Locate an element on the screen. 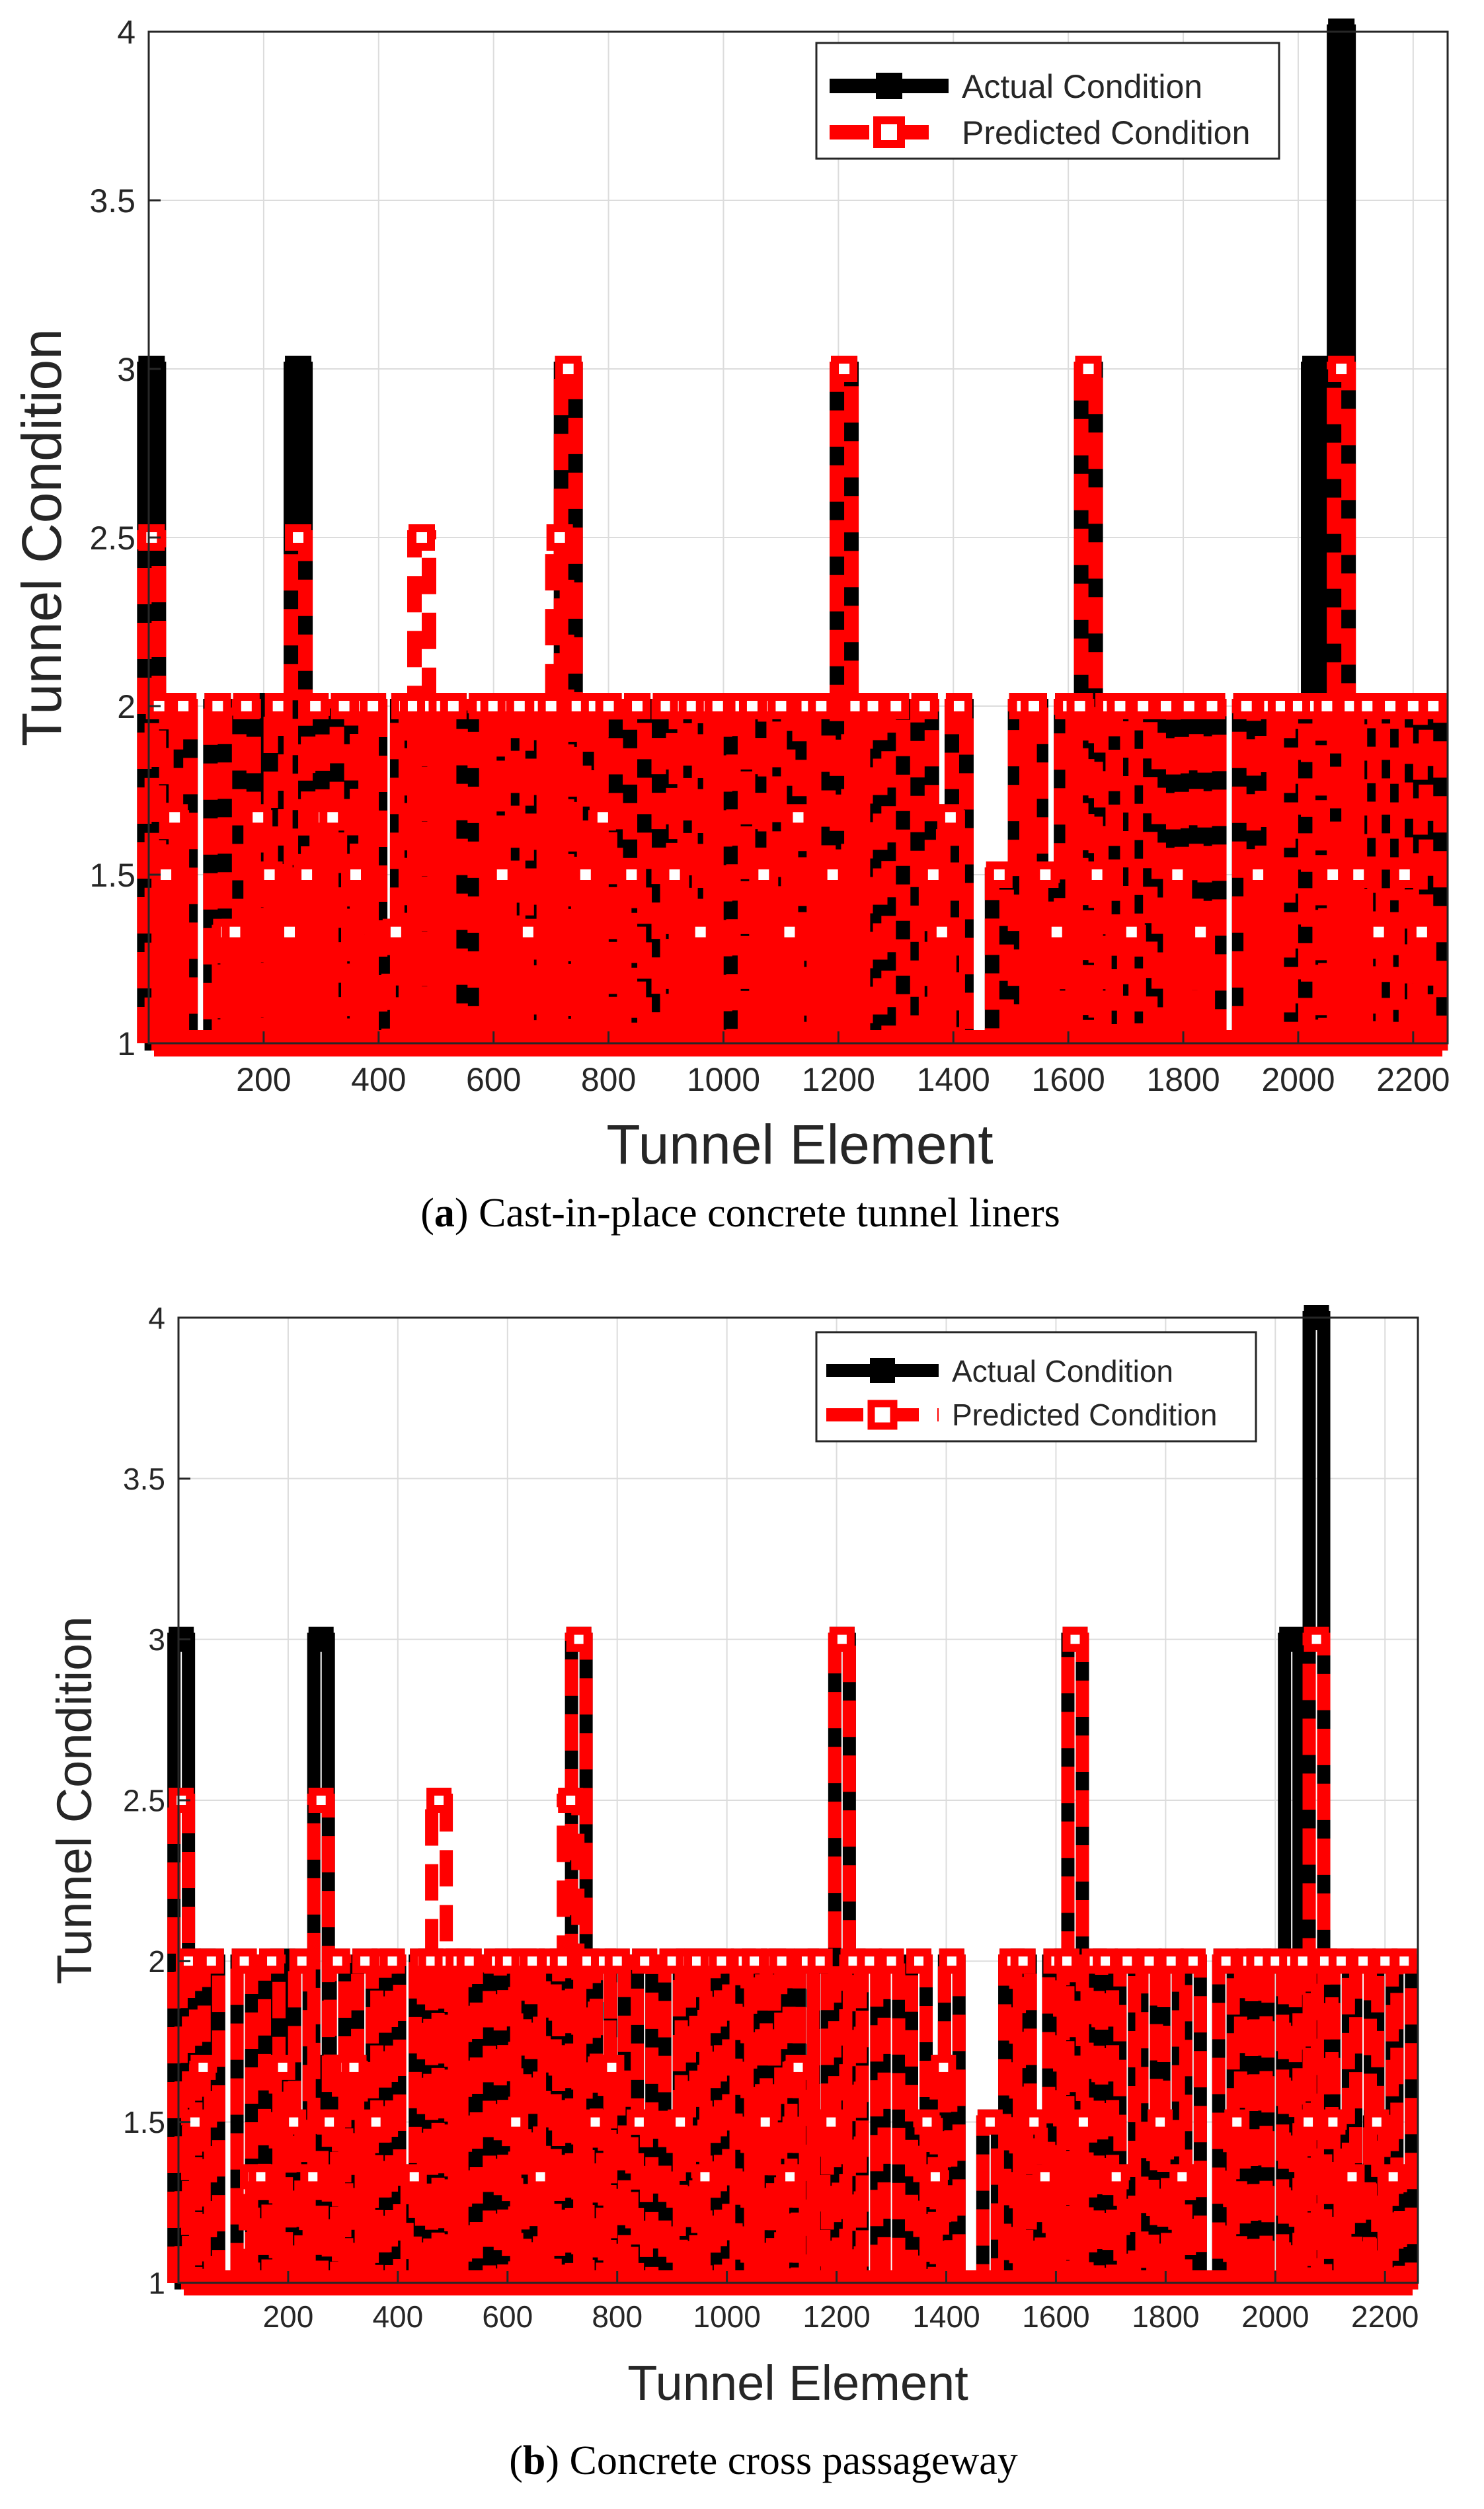  y-ticks: 1 1.5 2 2.5 3 3.5 4 is located at coordinates (125, 538).